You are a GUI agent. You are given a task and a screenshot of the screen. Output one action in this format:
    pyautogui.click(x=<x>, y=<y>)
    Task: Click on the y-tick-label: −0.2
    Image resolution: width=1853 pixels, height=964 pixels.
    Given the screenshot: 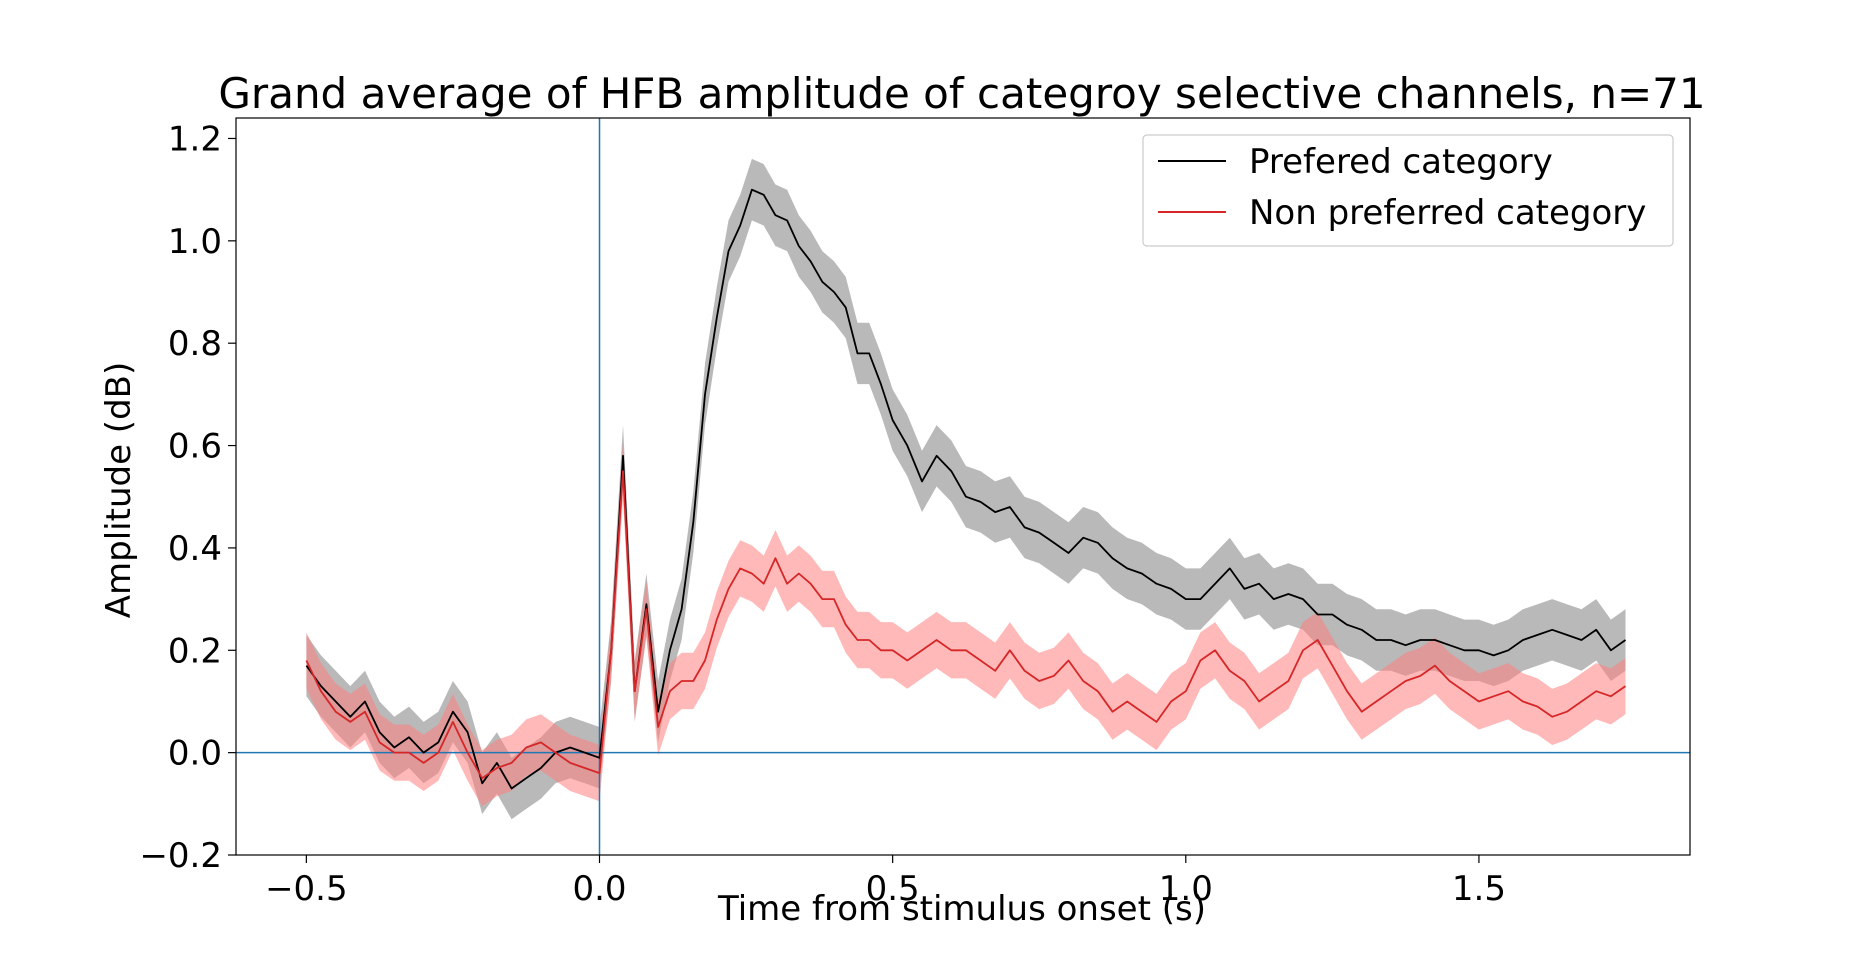 What is the action you would take?
    pyautogui.click(x=180, y=856)
    